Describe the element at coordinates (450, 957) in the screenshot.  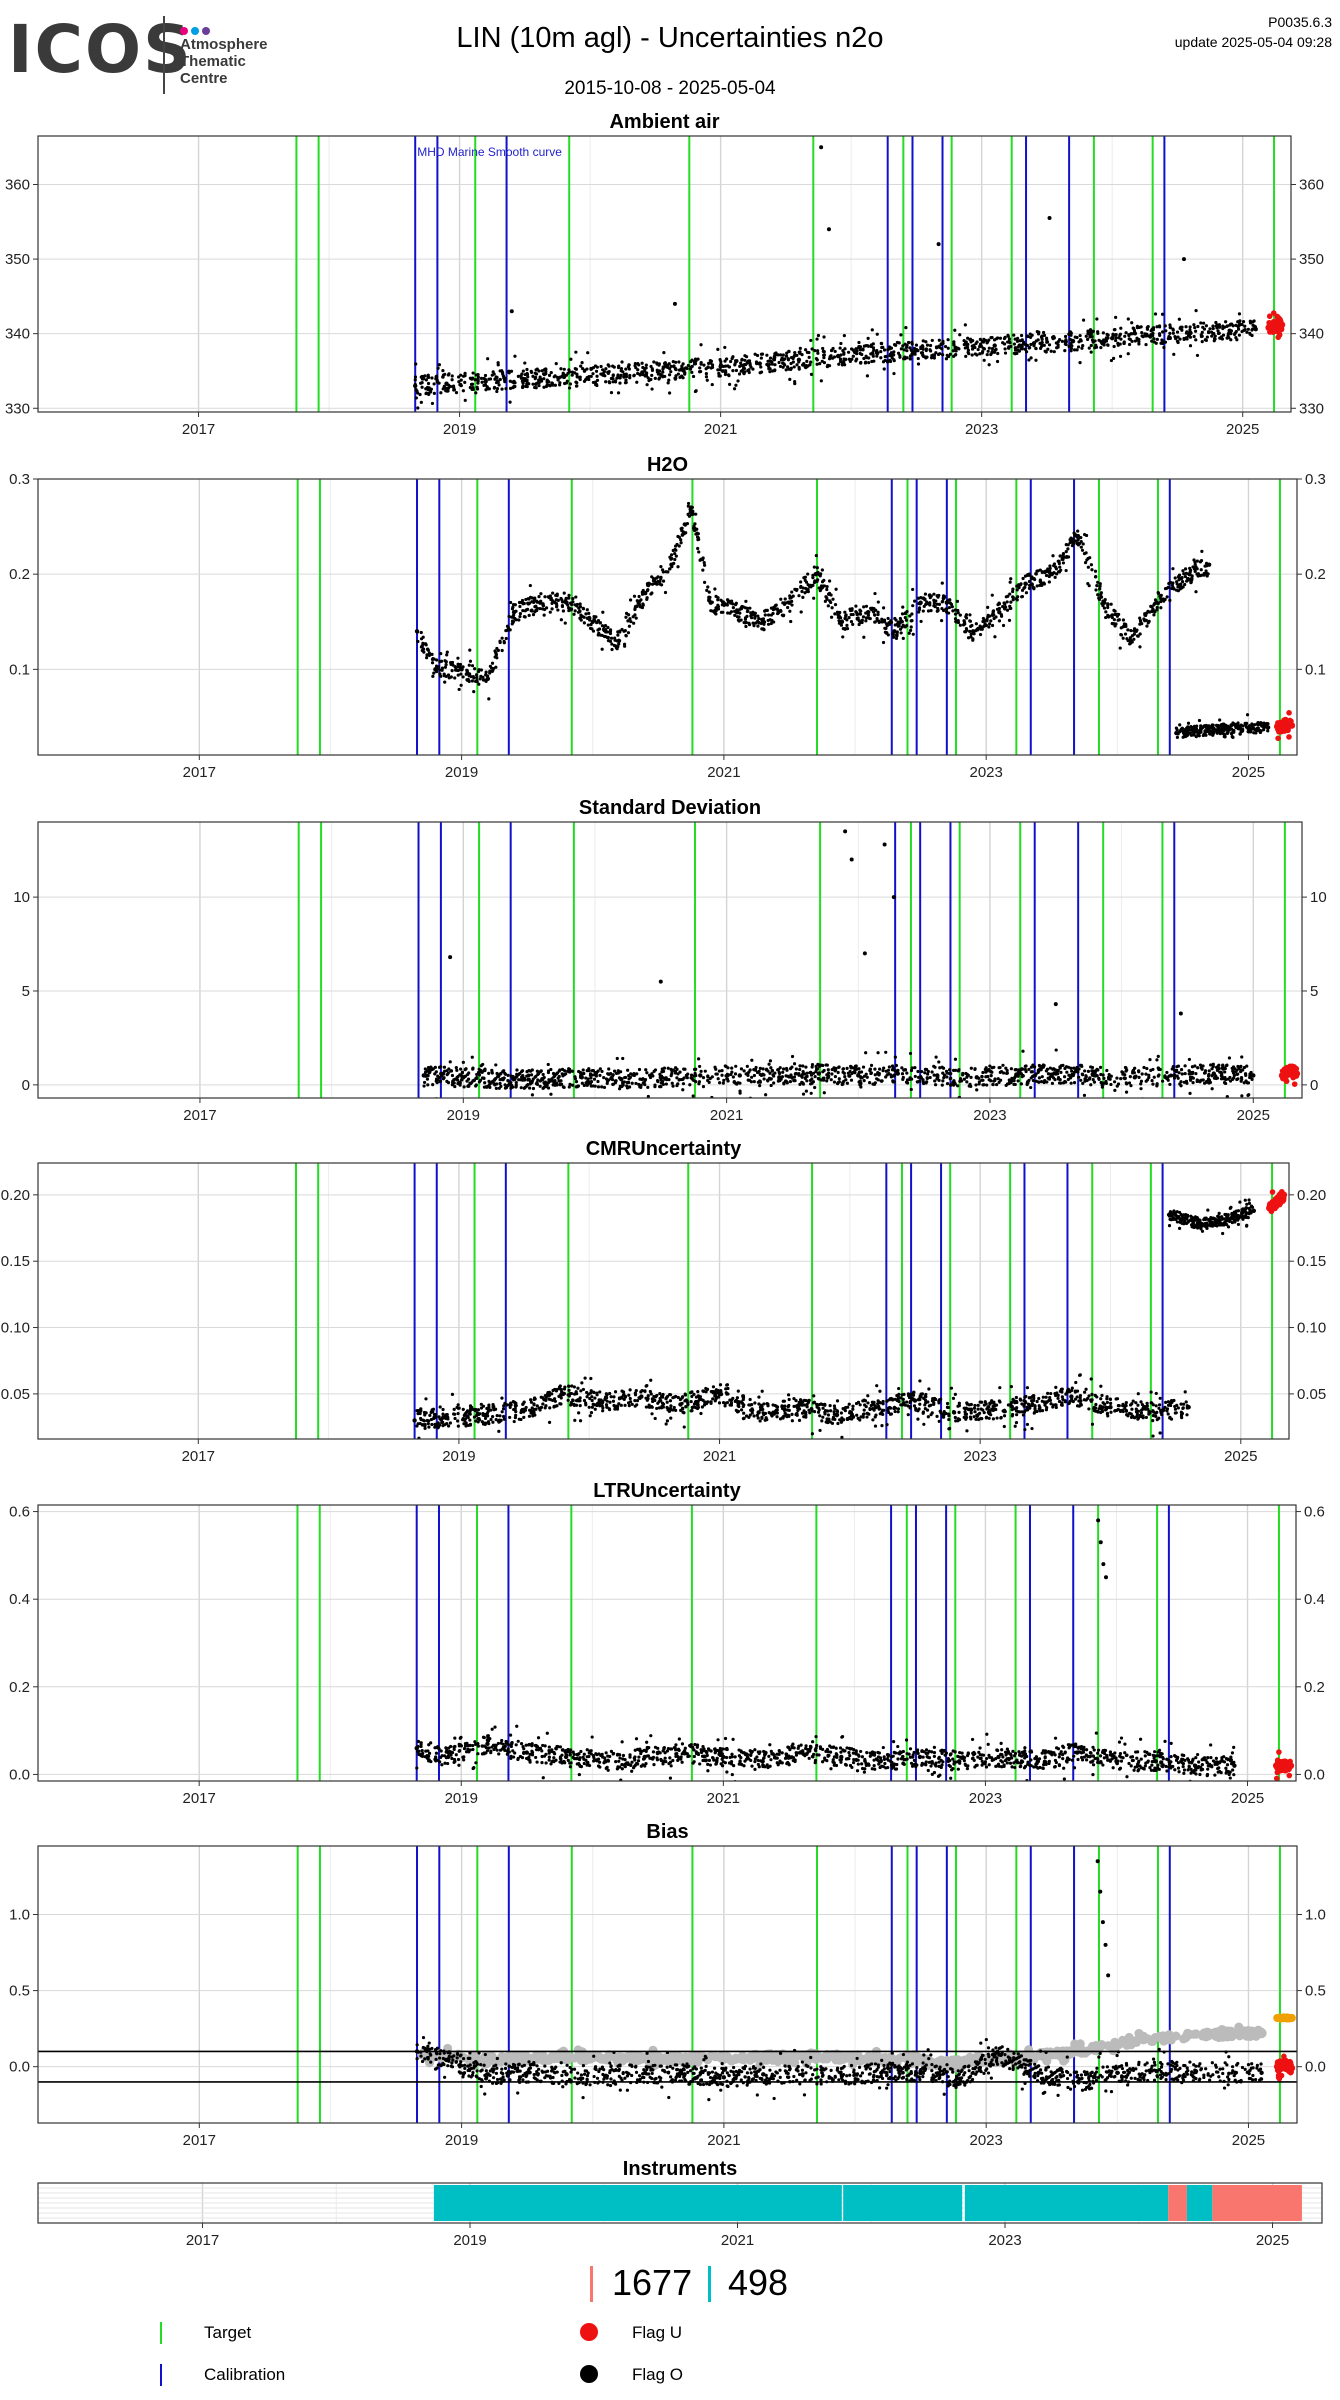
I see `outlier-point` at that location.